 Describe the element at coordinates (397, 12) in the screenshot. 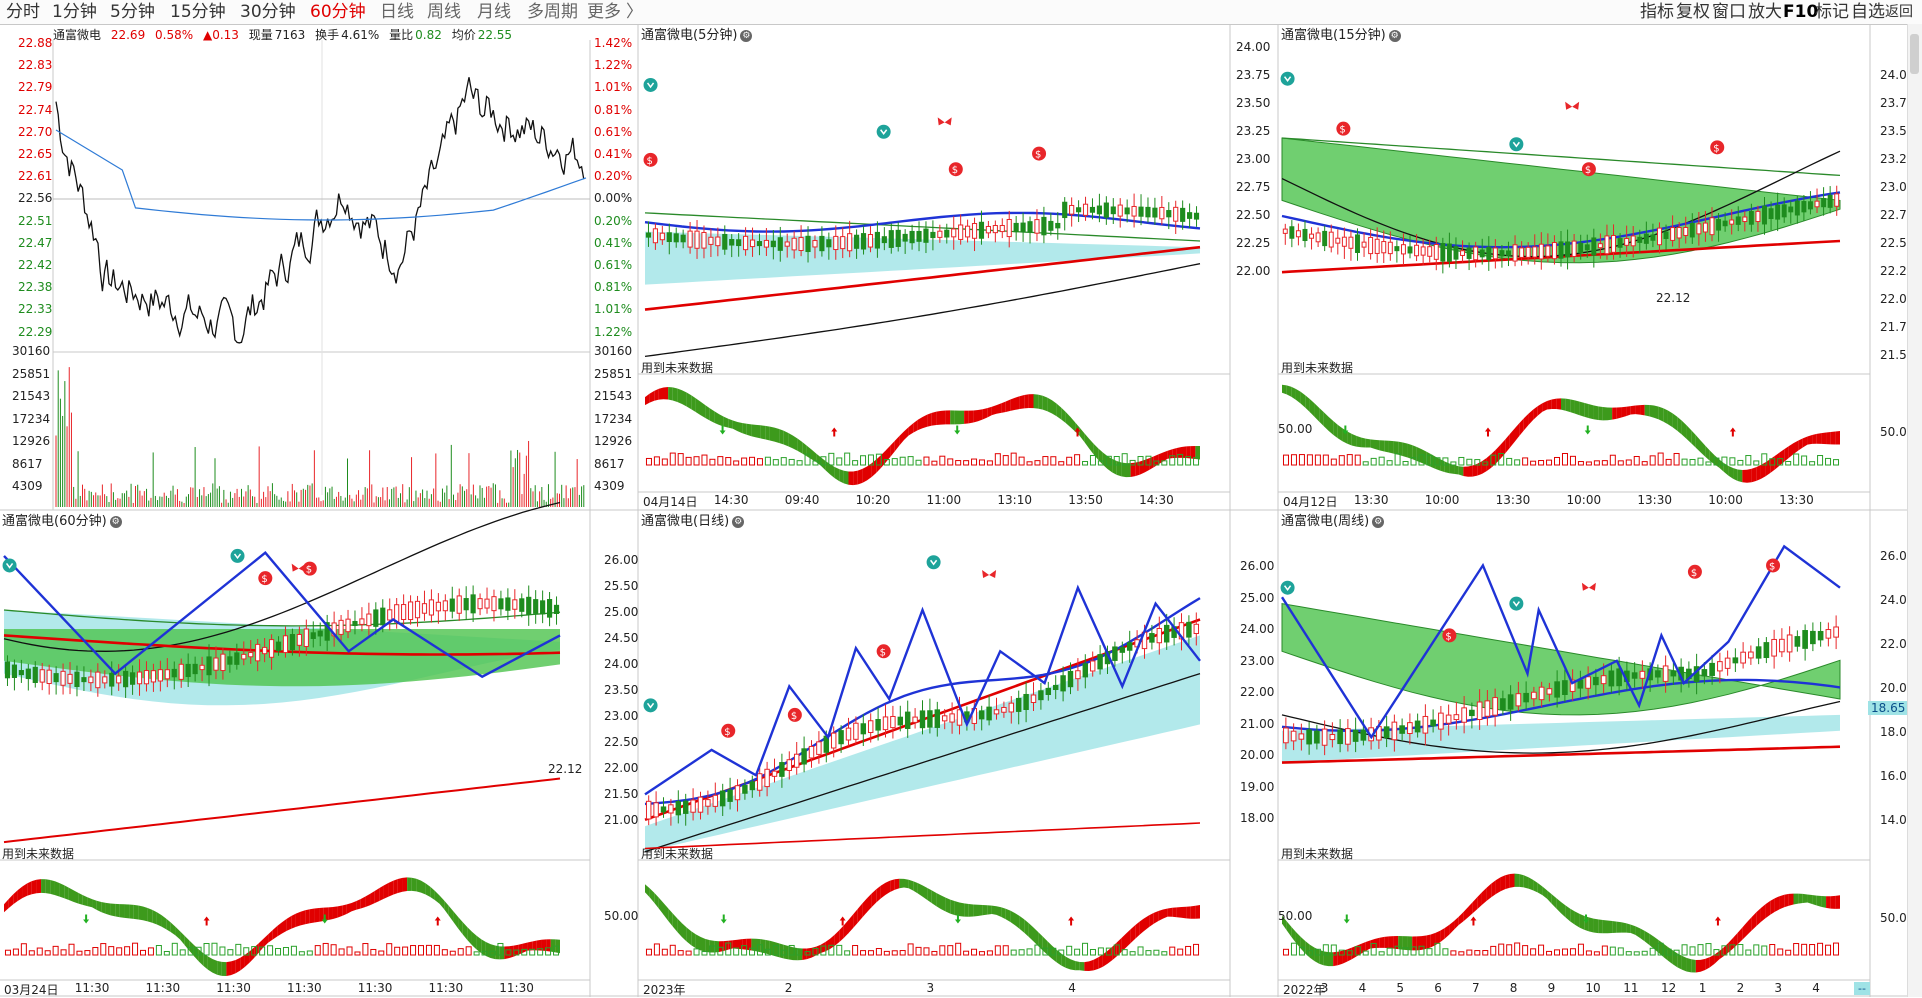

I see `tab-day: 日线` at that location.